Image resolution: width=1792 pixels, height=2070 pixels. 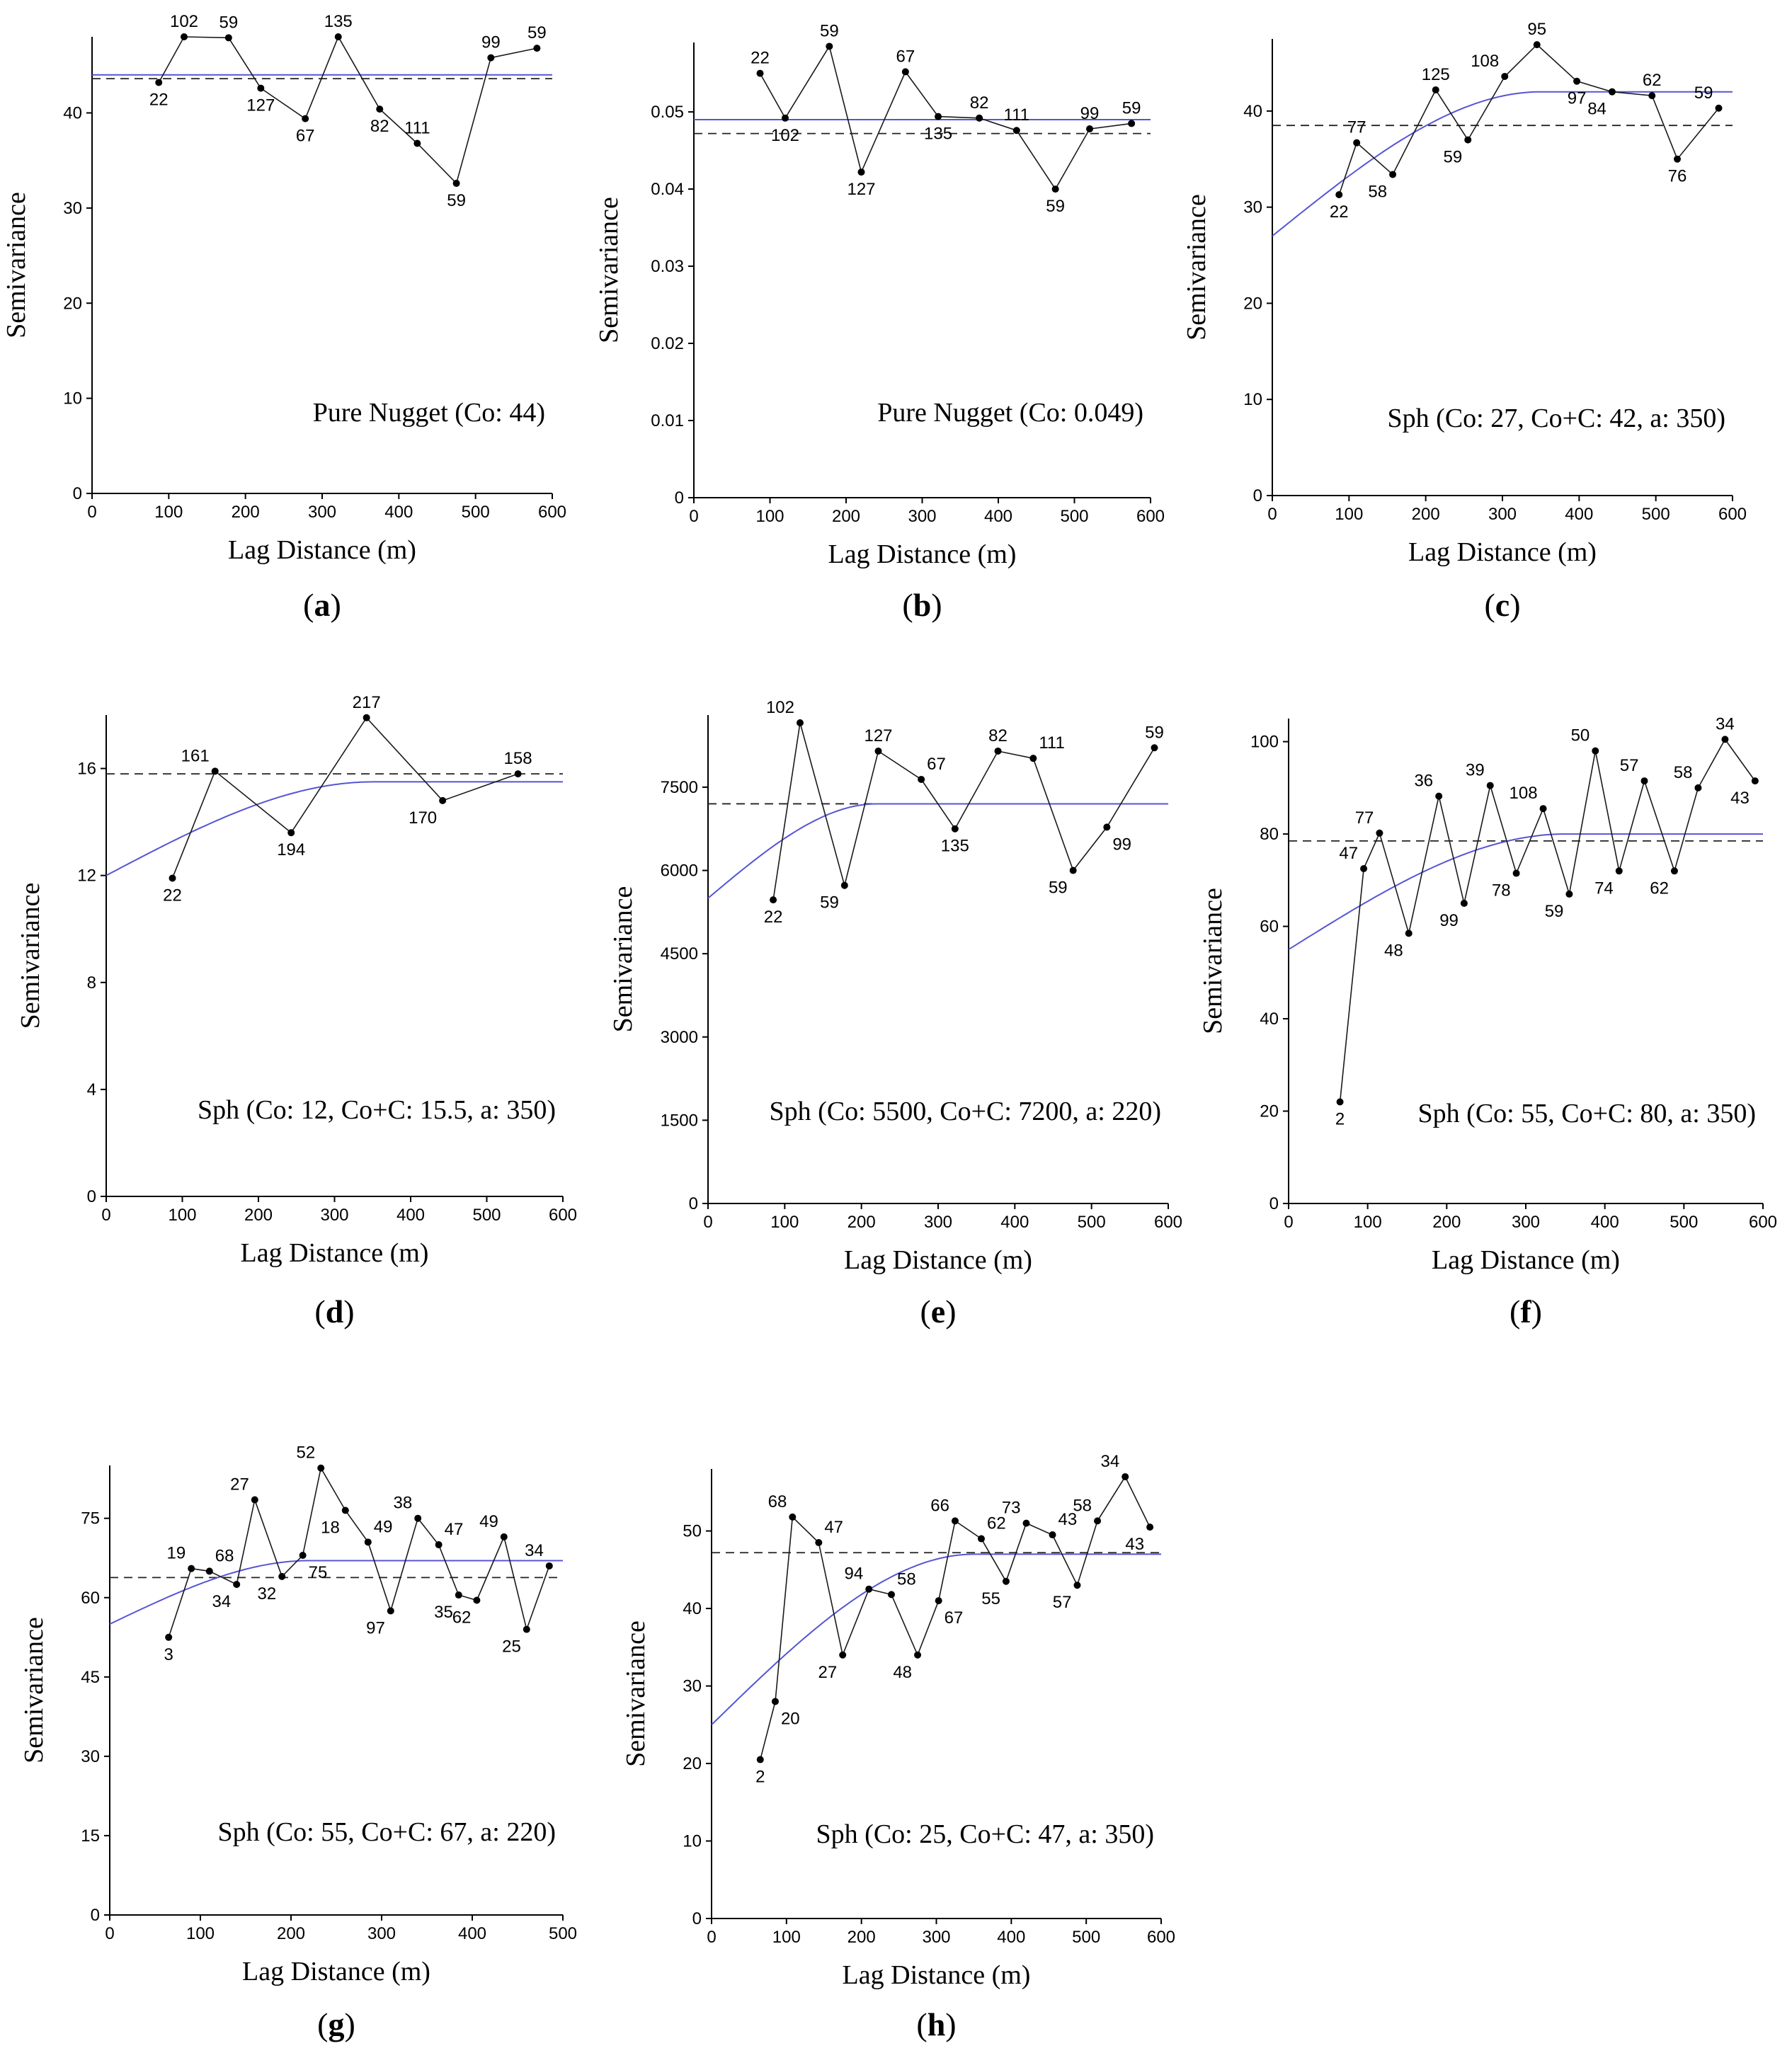 What do you see at coordinates (90, 1836) in the screenshot?
I see `y-tick-label: 15` at bounding box center [90, 1836].